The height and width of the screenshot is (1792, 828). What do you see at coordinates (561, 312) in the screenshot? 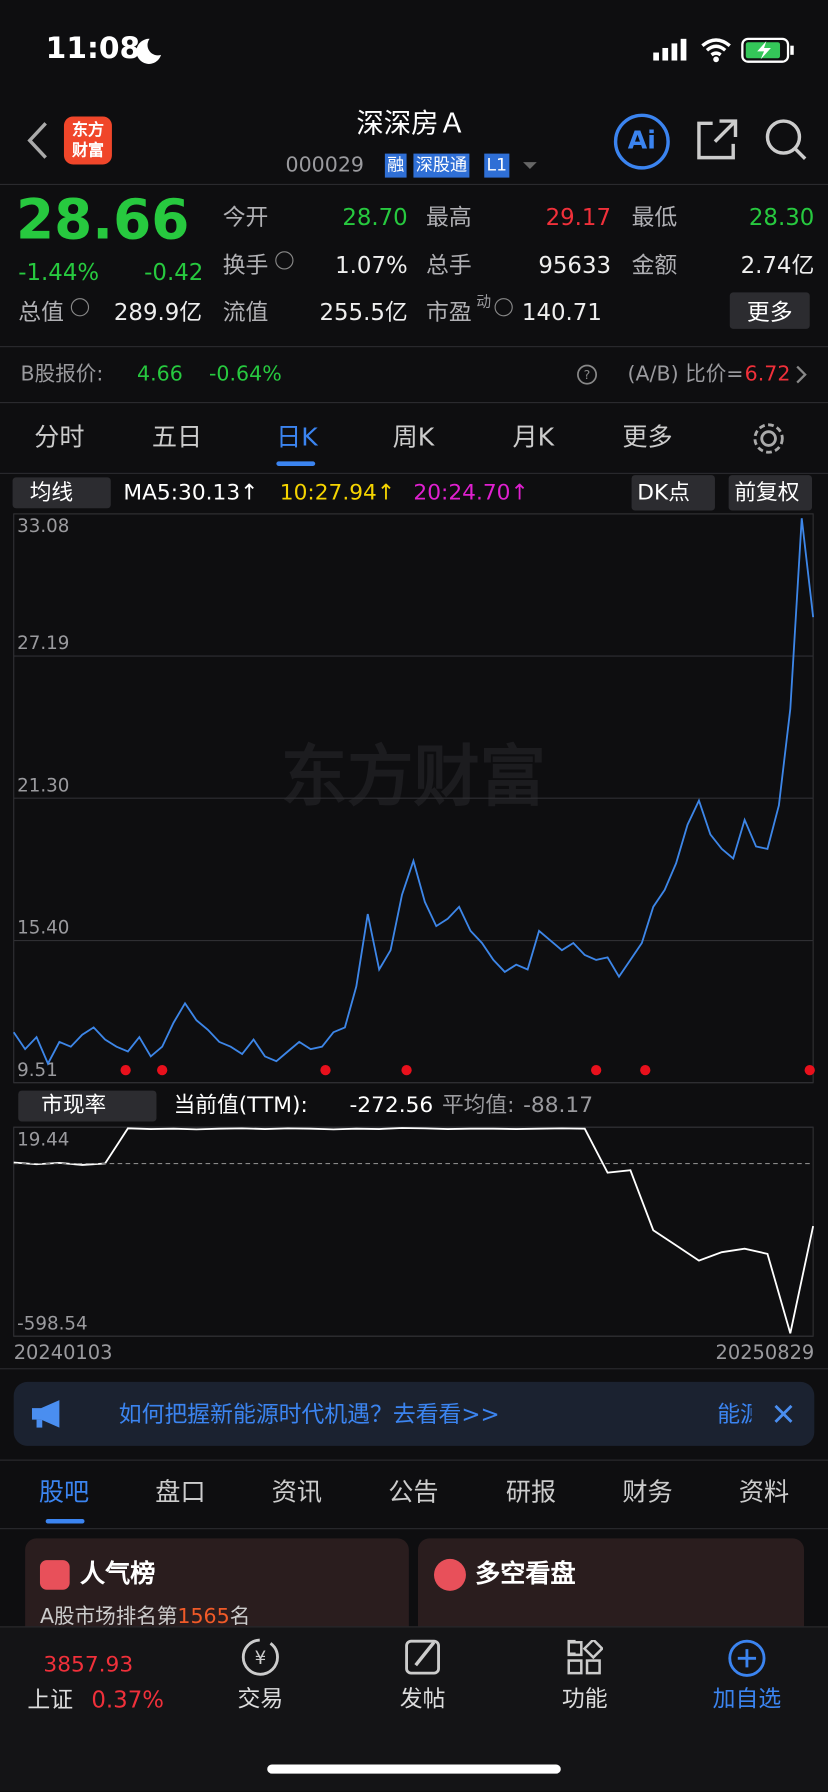
I see `field-value: 140.71` at bounding box center [561, 312].